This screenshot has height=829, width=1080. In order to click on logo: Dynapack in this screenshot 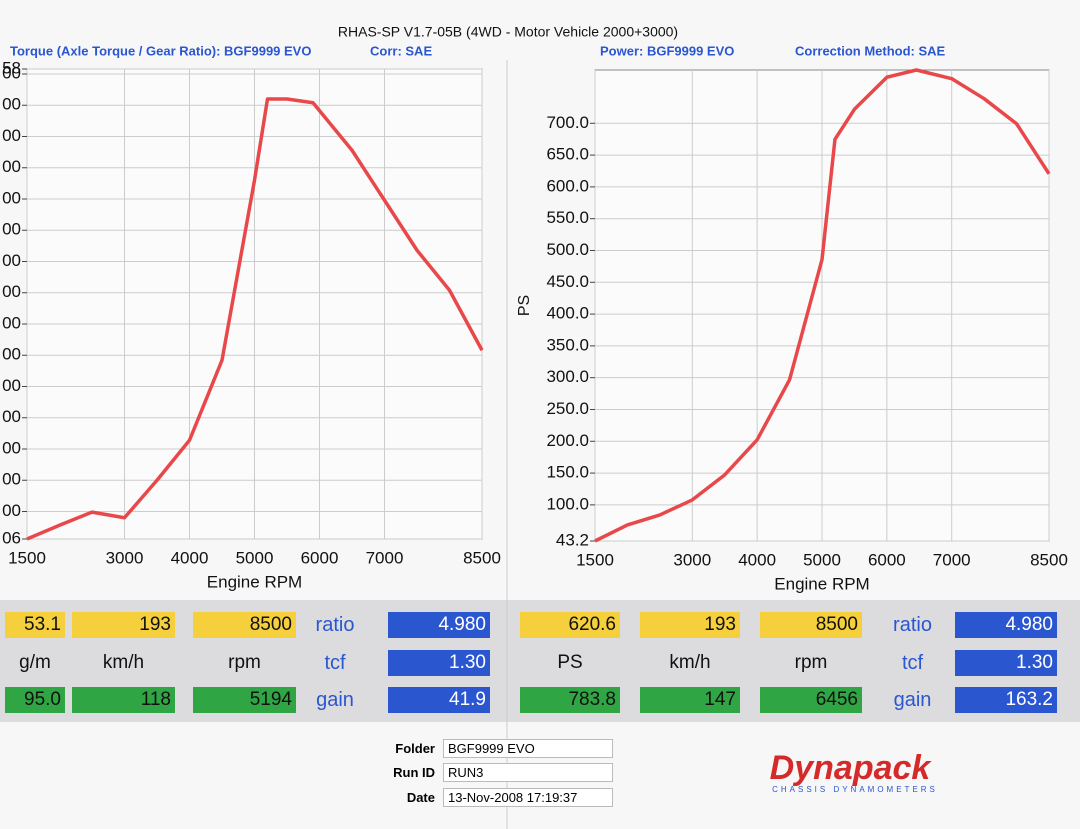, I will do `click(851, 768)`.